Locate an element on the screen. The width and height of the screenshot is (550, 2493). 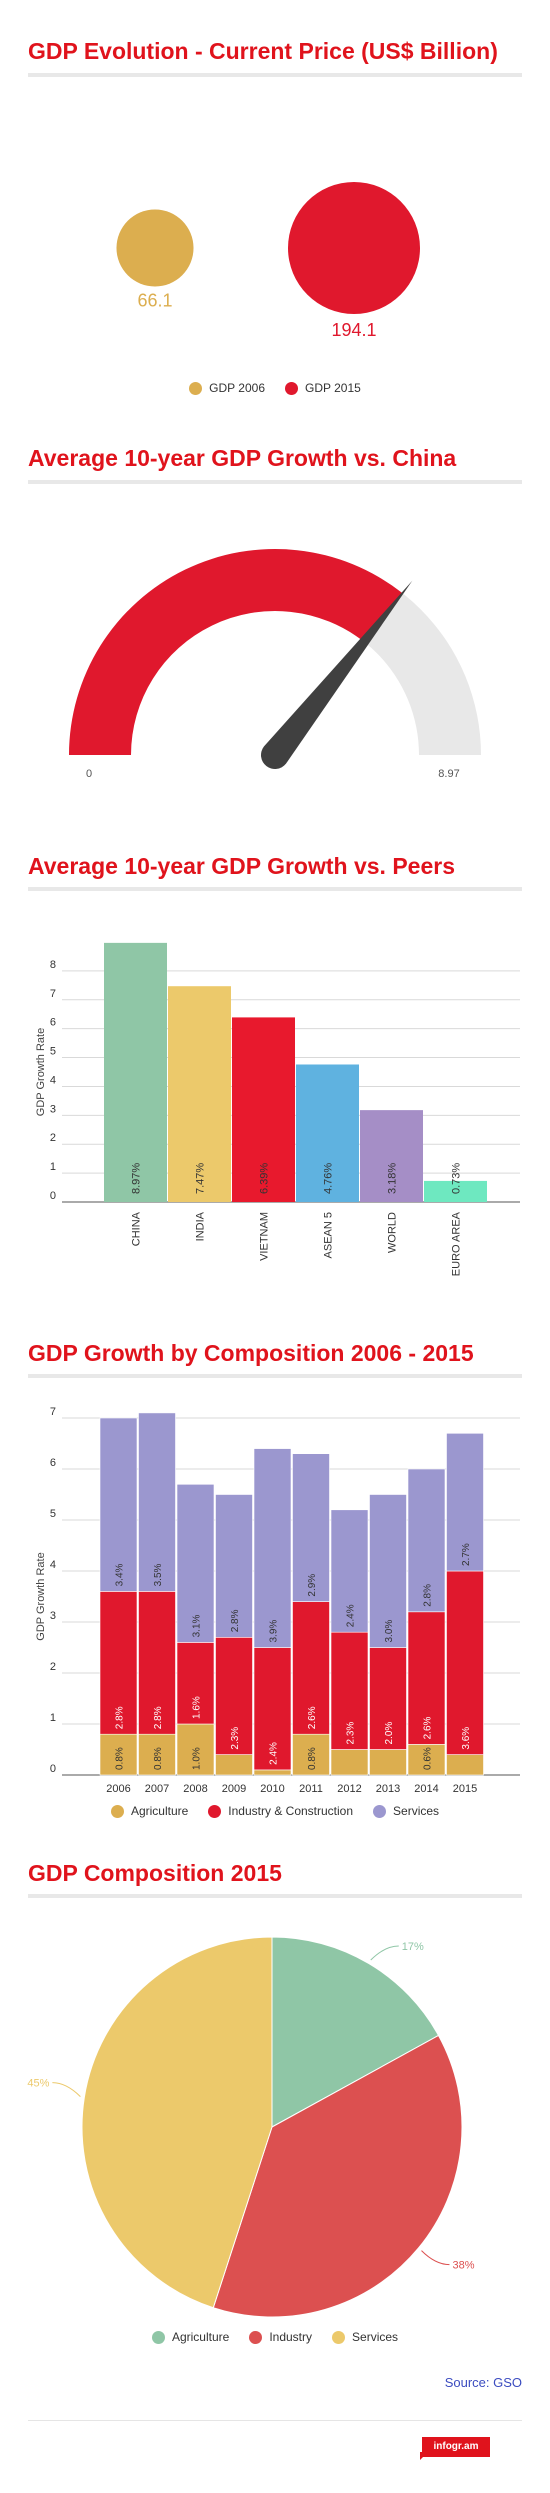
x-tick-label: INDIA is located at coordinates (201, 1226).